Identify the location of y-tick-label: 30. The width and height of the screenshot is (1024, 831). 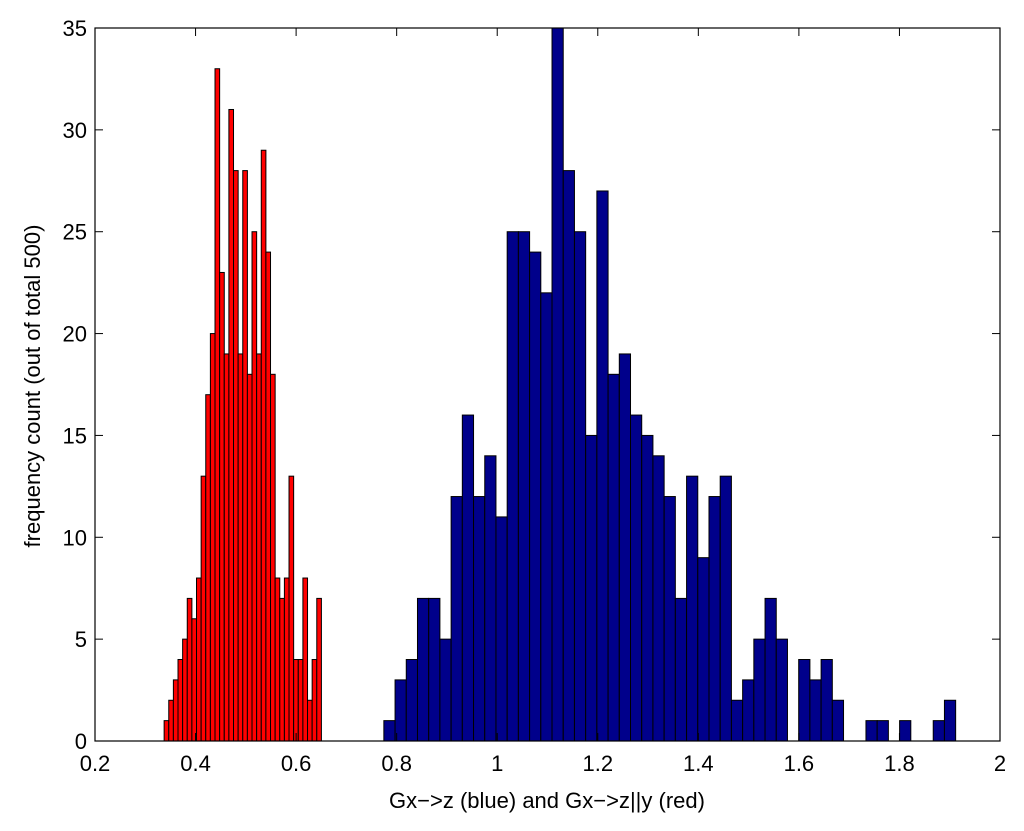
(75, 130).